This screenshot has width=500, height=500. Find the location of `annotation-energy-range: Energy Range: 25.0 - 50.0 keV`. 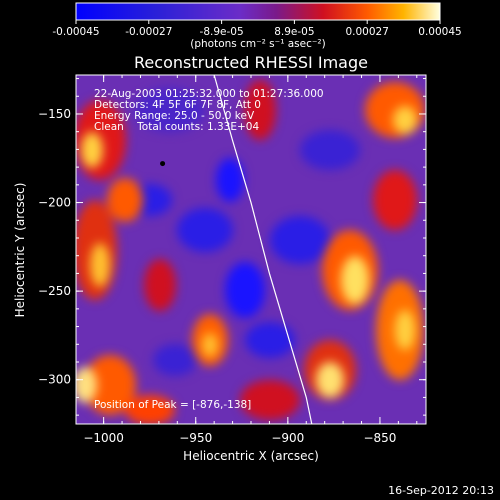

annotation-energy-range: Energy Range: 25.0 - 50.0 keV is located at coordinates (174, 116).